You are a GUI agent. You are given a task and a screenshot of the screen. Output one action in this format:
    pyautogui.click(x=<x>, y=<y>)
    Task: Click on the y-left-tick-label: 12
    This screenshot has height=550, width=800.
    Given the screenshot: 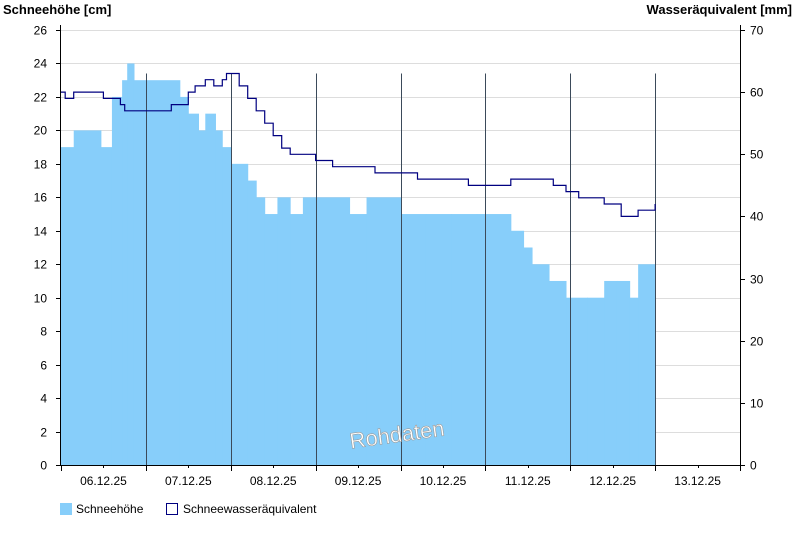 What is the action you would take?
    pyautogui.click(x=41, y=265)
    